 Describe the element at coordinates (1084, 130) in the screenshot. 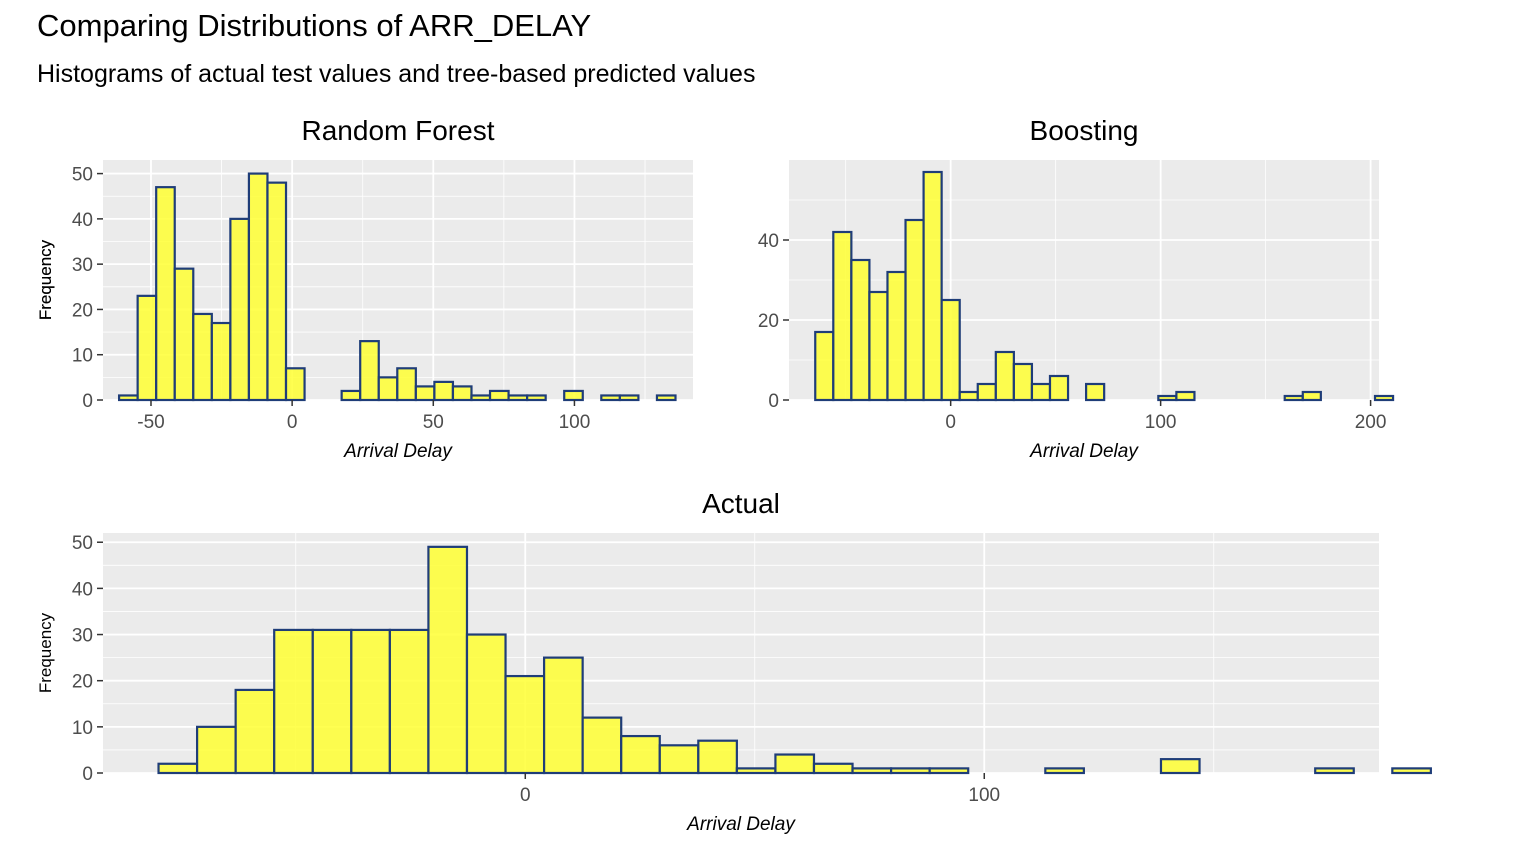

I see `panel-title: Boosting` at that location.